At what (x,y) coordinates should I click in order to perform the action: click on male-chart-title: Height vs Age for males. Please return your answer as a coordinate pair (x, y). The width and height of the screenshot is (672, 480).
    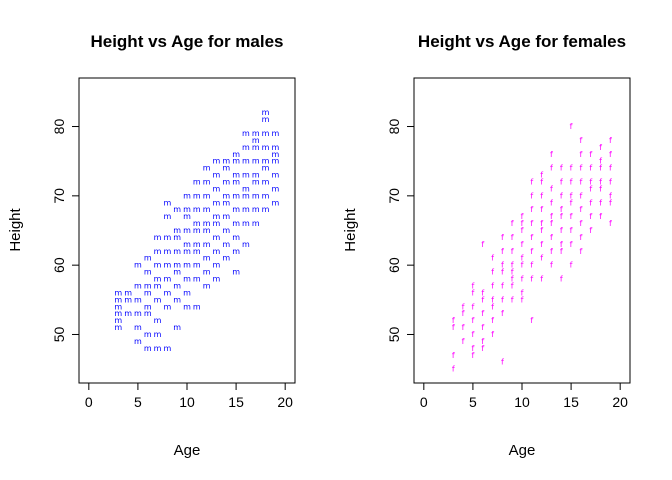
    Looking at the image, I should click on (186, 41).